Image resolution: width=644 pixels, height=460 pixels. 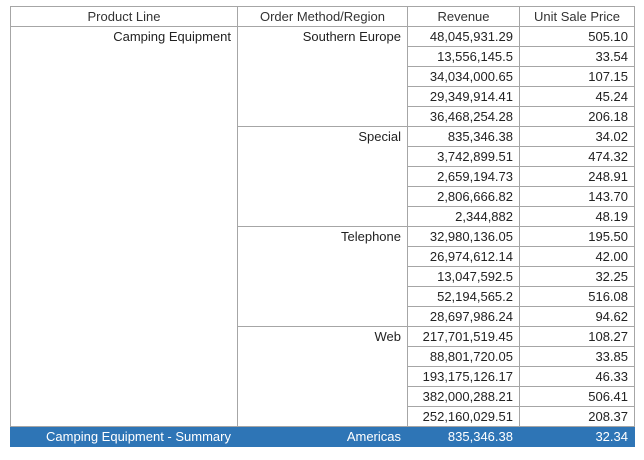 What do you see at coordinates (124, 436) in the screenshot?
I see `summary-cell: Camping Equipment - Summary` at bounding box center [124, 436].